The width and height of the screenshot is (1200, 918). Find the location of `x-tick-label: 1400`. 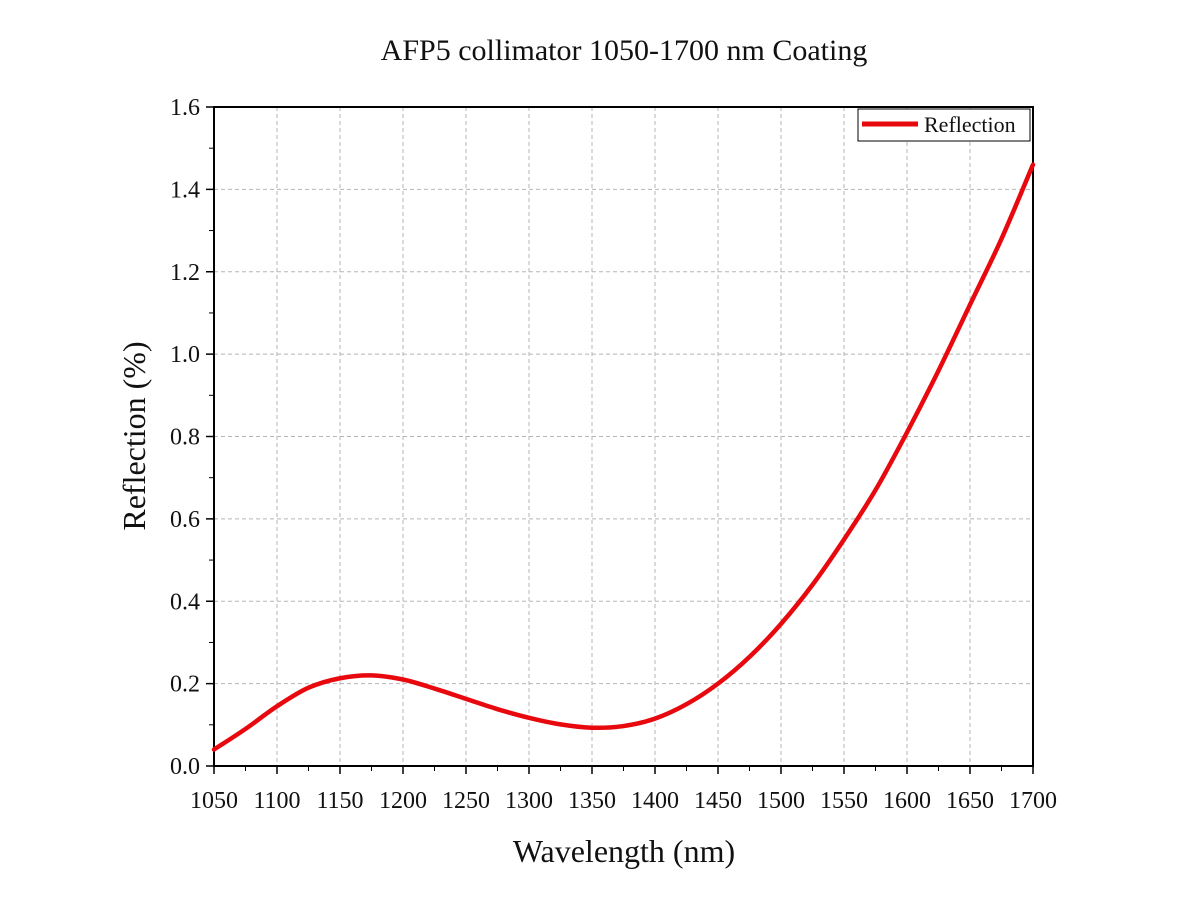

x-tick-label: 1400 is located at coordinates (655, 801).